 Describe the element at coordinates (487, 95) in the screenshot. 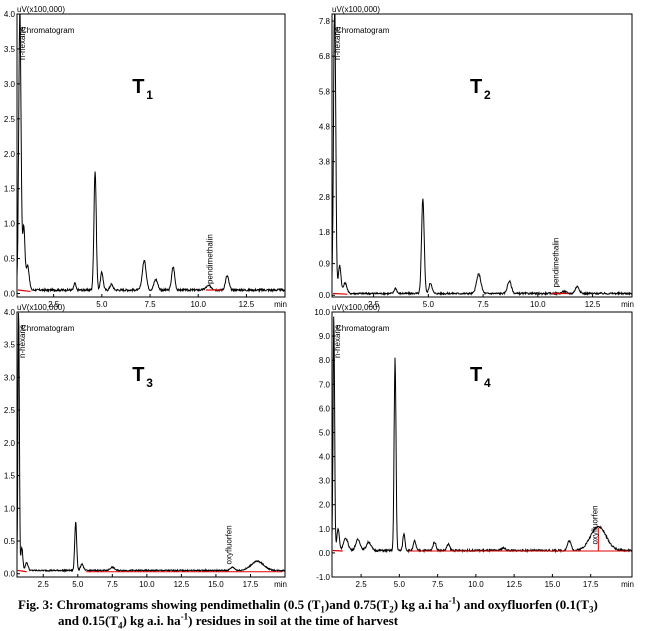

I see `panel-title-subscript: 2` at that location.